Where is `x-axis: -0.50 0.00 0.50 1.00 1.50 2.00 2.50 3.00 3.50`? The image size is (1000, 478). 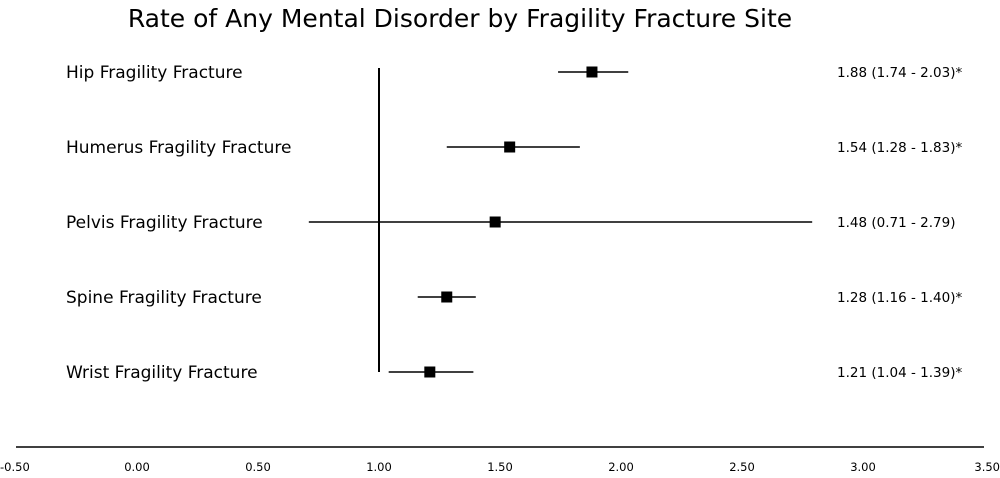 x-axis: -0.50 0.00 0.50 1.00 1.50 2.00 2.50 3.00 3.50 is located at coordinates (500, 460).